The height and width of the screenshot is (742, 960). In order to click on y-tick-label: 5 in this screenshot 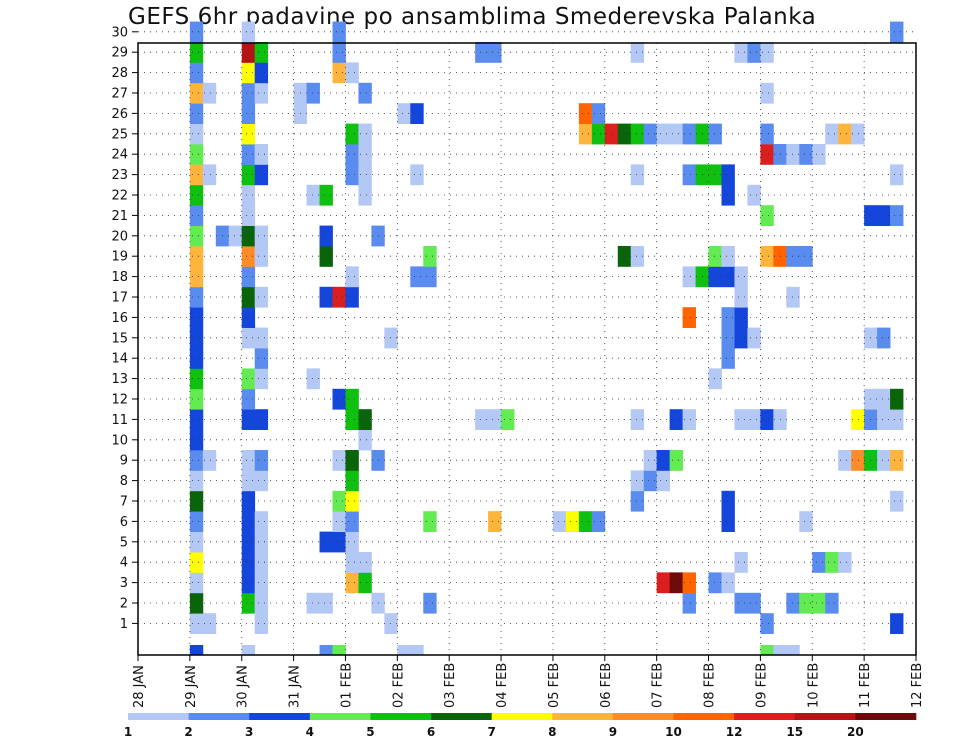, I will do `click(124, 542)`.